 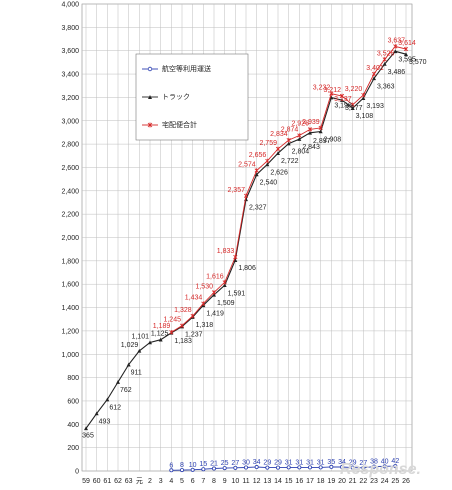 What do you see at coordinates (130, 345) in the screenshot?
I see `data-label-truck-元: 1,029` at bounding box center [130, 345].